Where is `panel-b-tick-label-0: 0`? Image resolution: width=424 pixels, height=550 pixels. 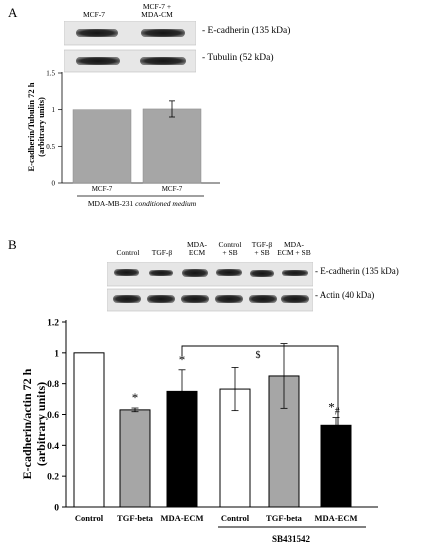
panel-b-tick-label-0: 0 is located at coordinates (56, 509).